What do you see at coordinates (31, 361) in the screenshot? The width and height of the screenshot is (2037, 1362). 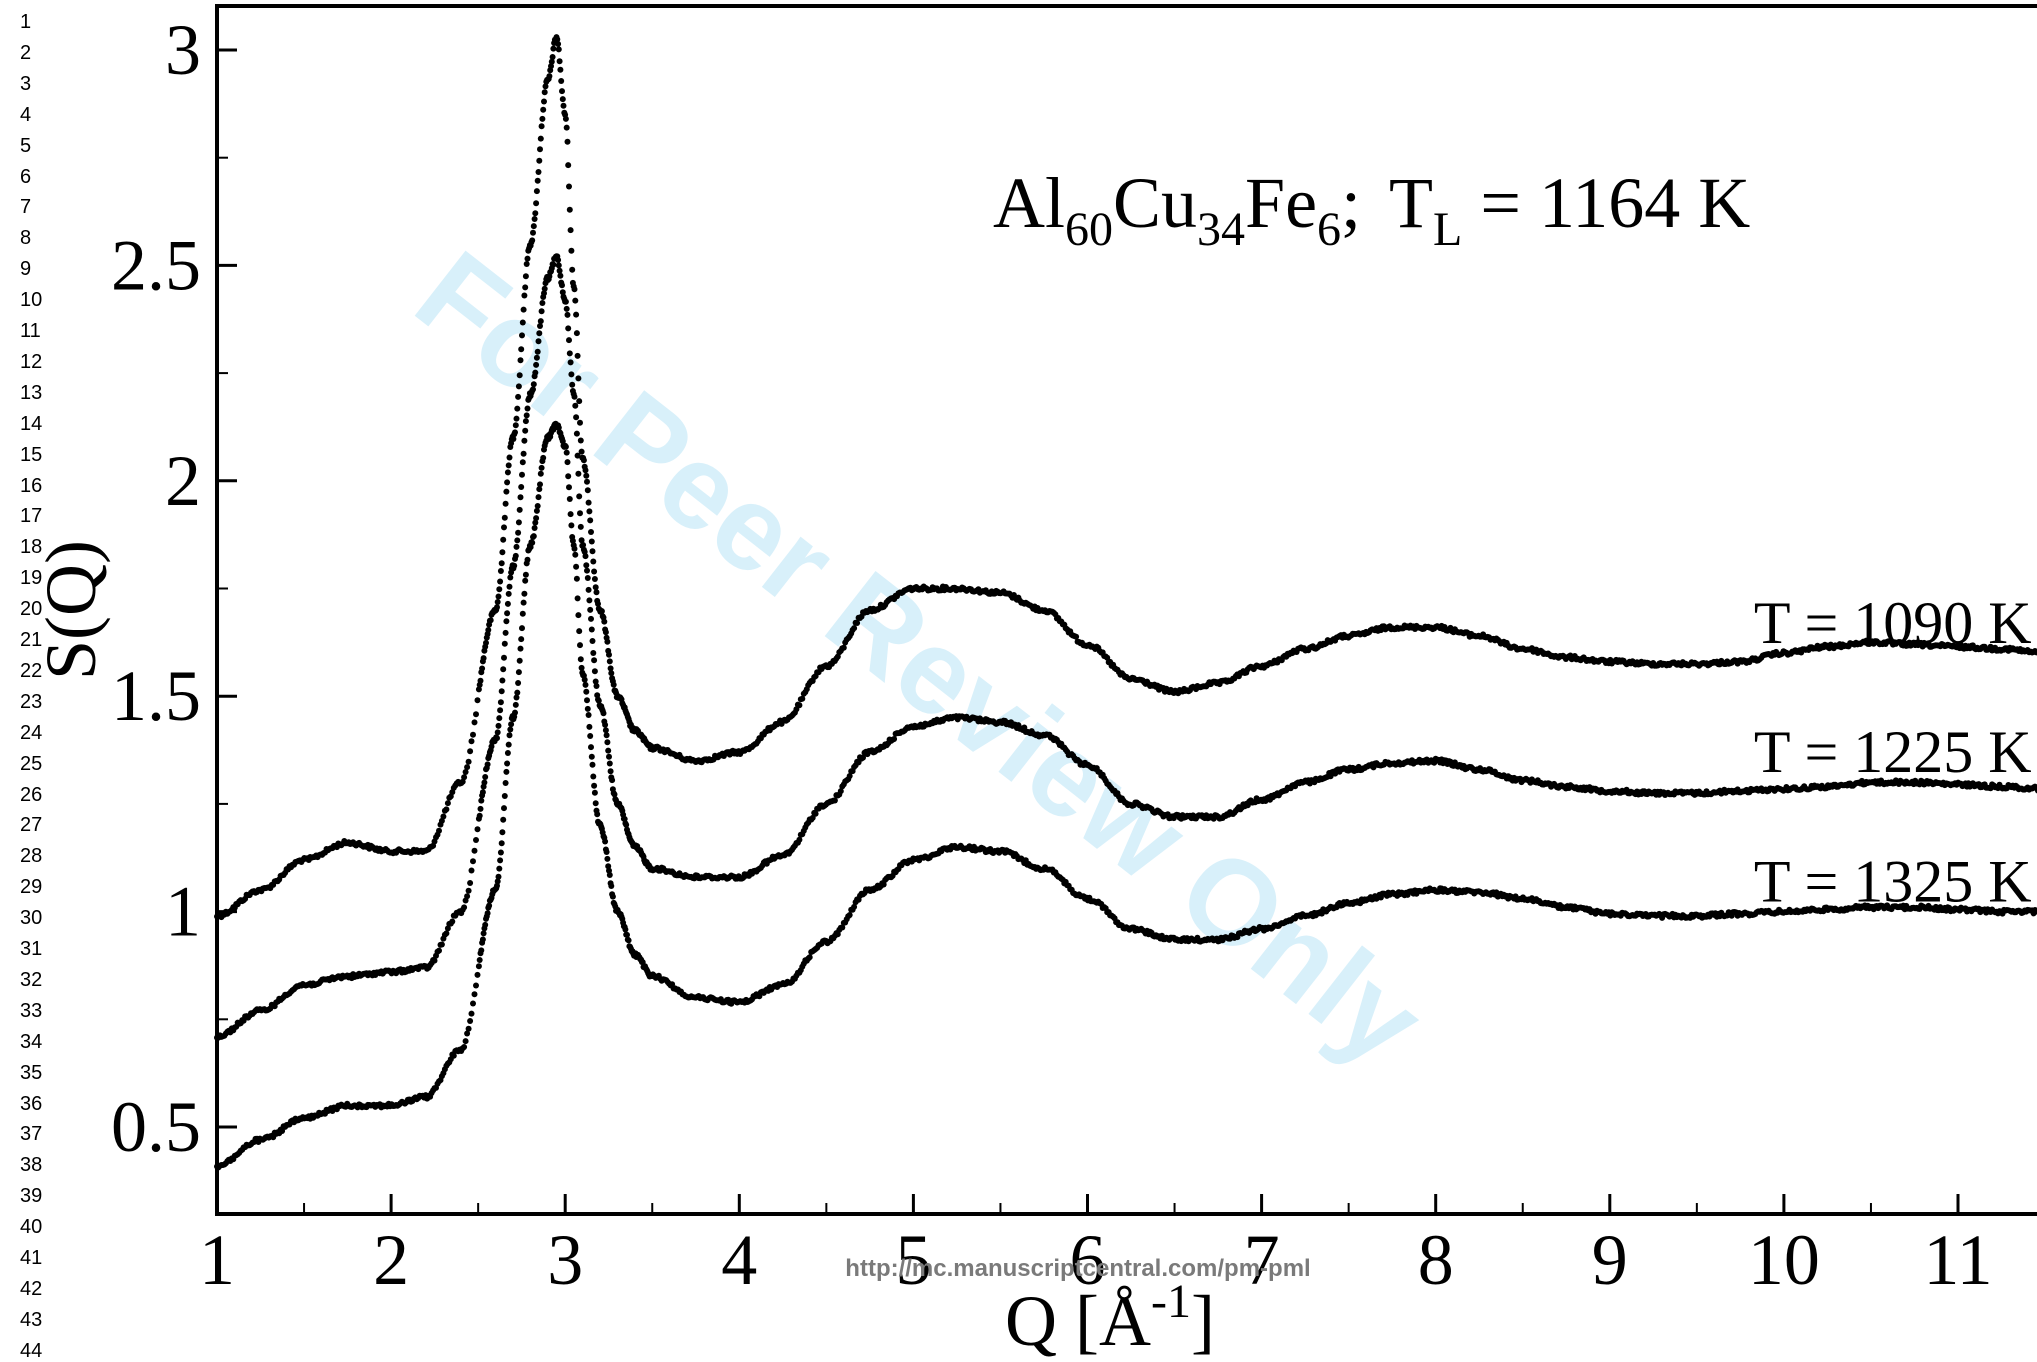 I see `line-number: 12` at bounding box center [31, 361].